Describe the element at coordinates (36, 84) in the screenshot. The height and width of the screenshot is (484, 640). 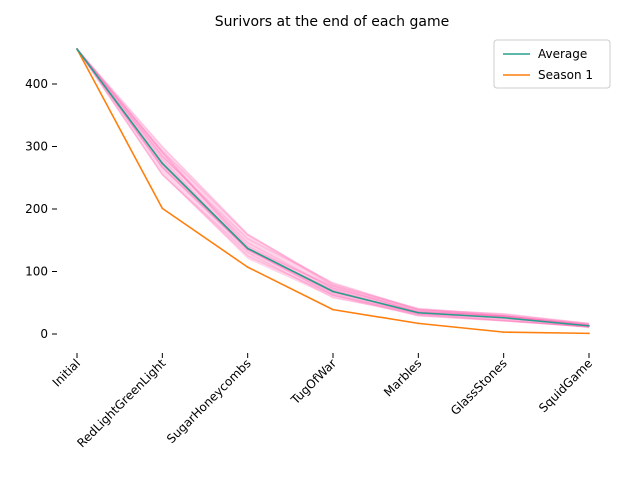
I see `y-tick-label: 400` at that location.